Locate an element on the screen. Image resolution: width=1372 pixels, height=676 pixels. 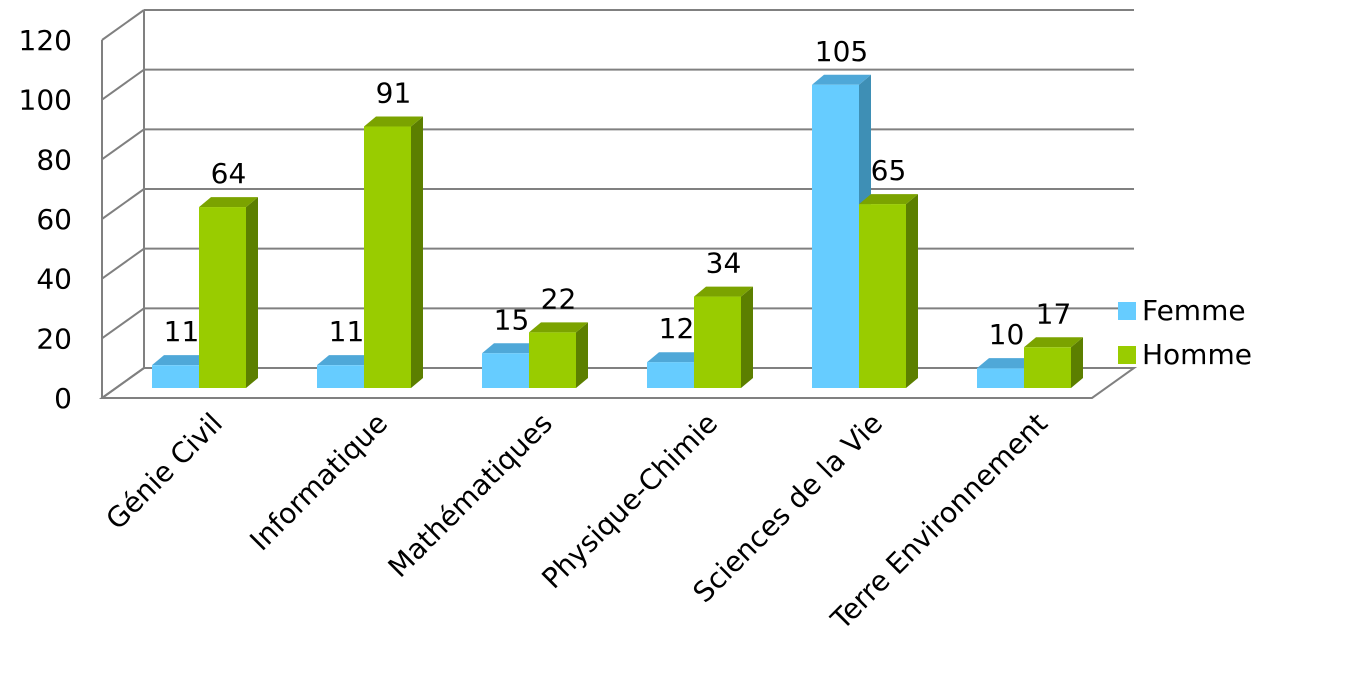
category-label: Génie Civil is located at coordinates (164, 471).